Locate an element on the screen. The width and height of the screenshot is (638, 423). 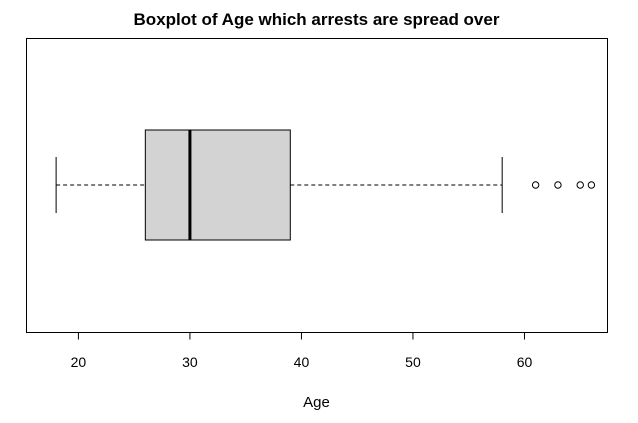
x-tick-label: 60 is located at coordinates (525, 362).